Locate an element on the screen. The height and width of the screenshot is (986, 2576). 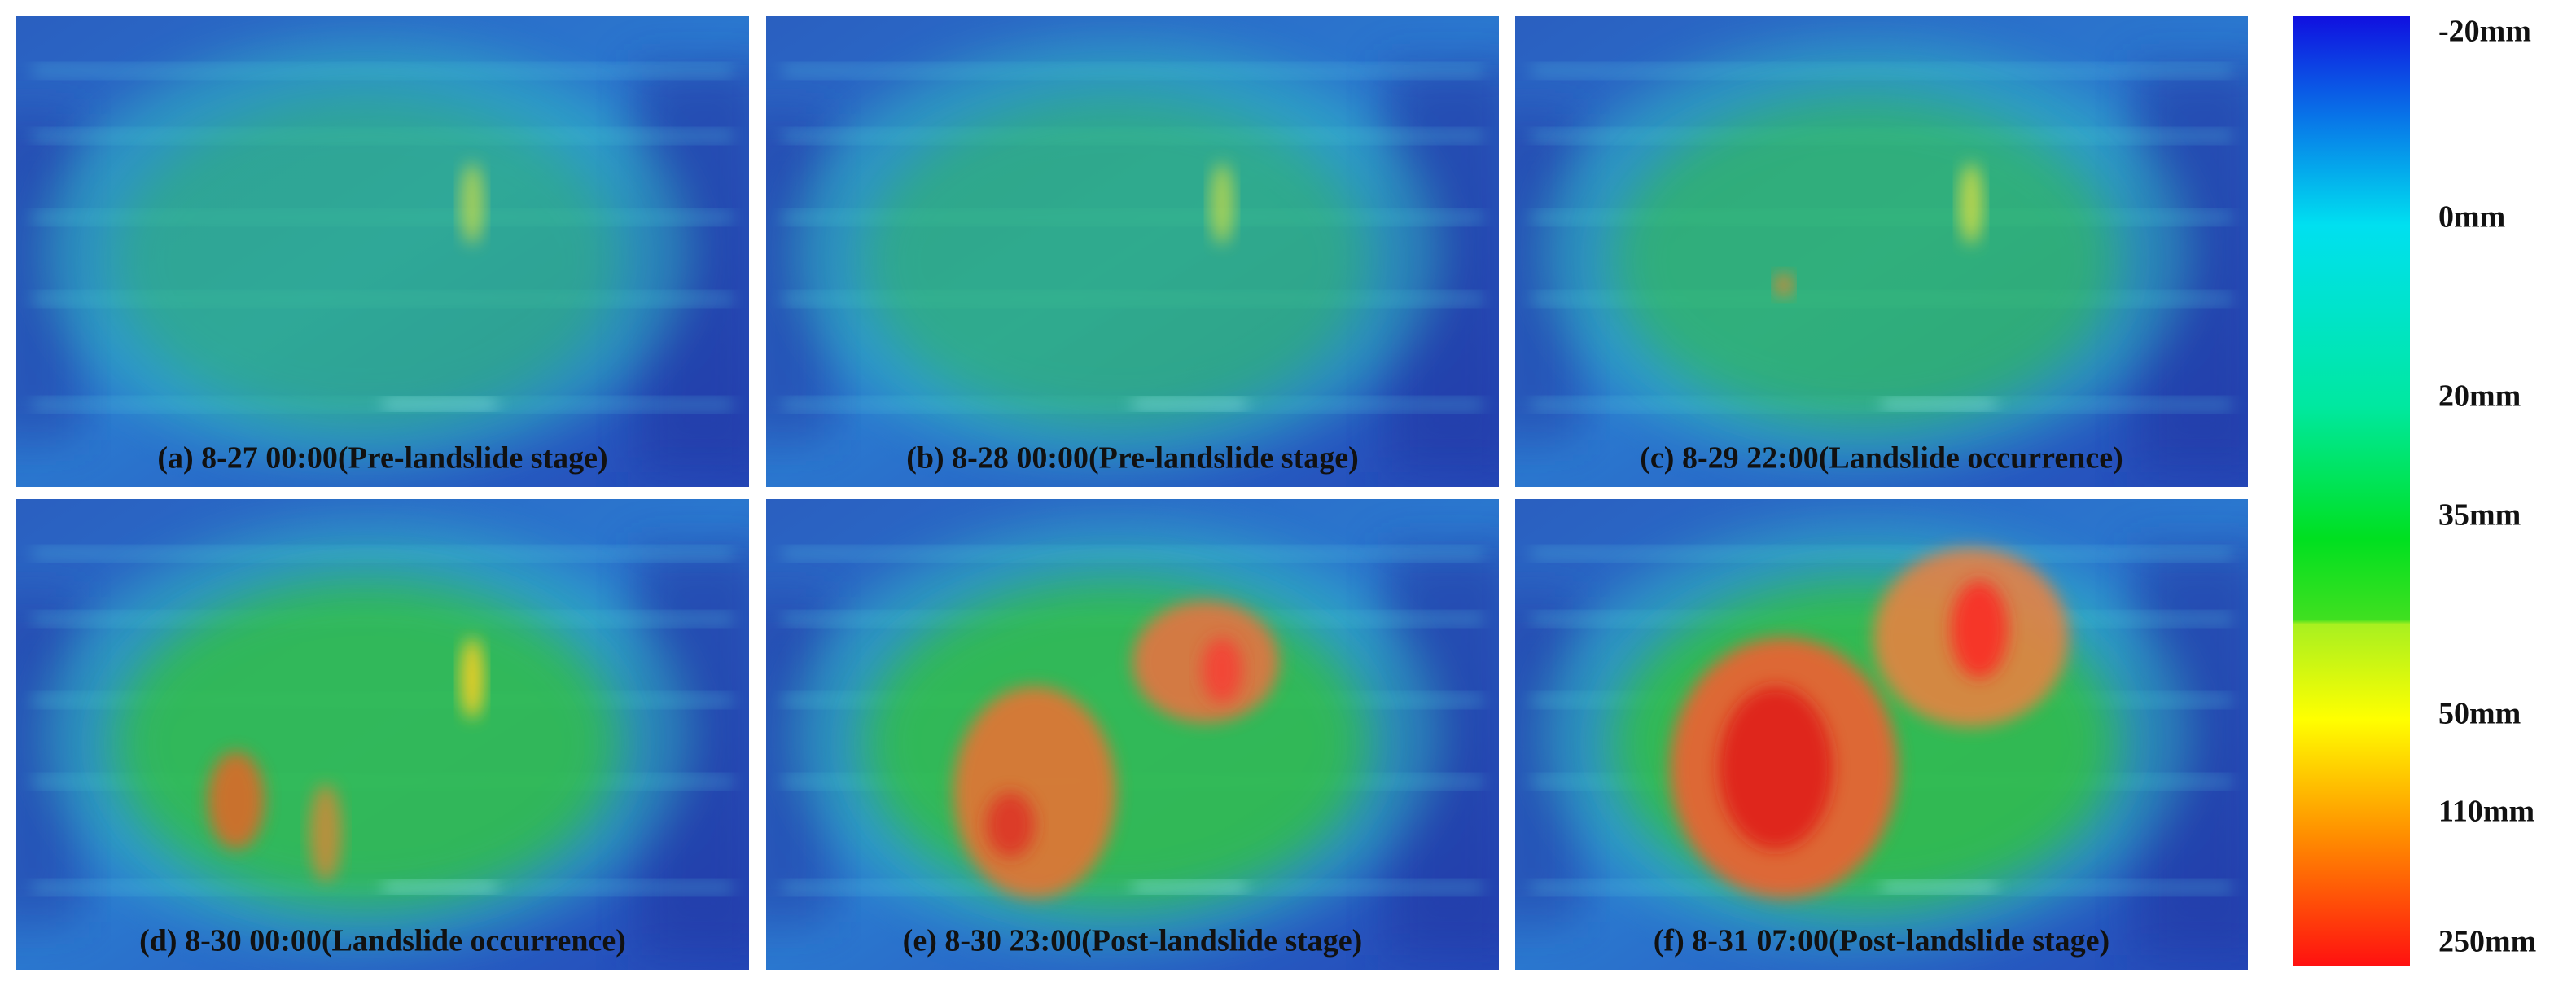
colorbar-label: 35mm is located at coordinates (2479, 515).